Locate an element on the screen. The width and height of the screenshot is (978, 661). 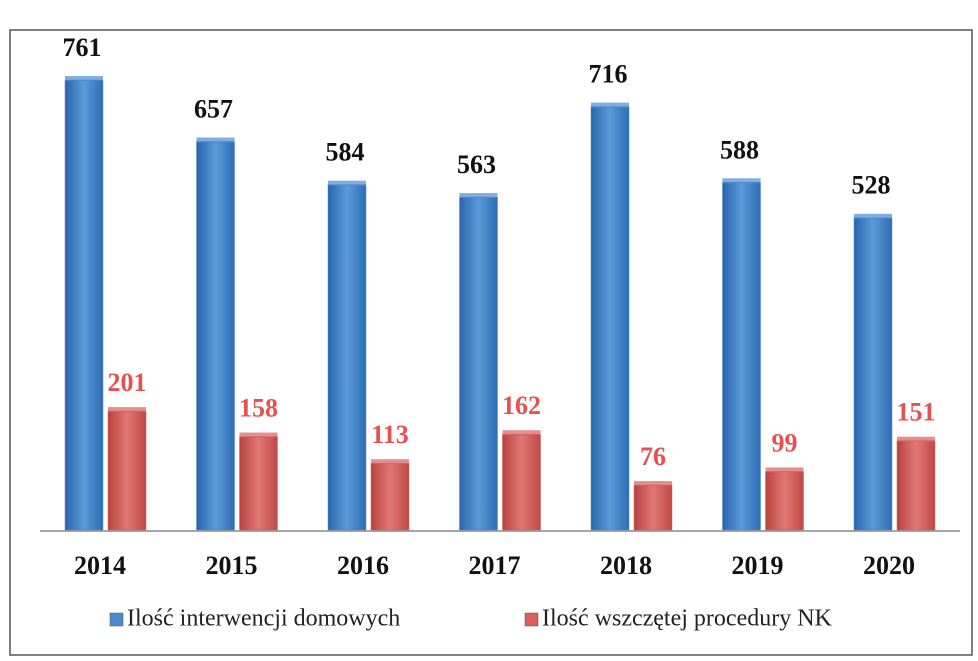
x-tick-label: 2016 is located at coordinates (363, 565).